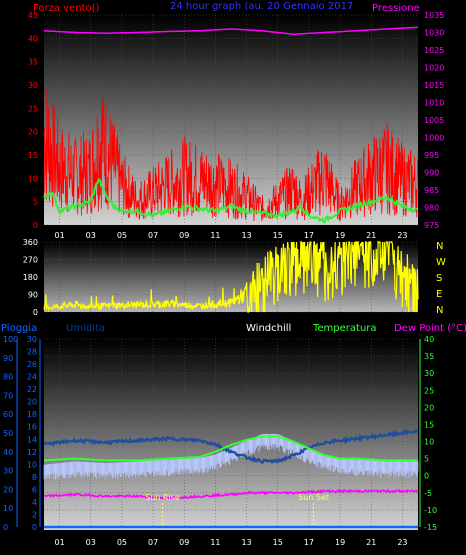 The width and height of the screenshot is (466, 555). I want to click on rain-tick-label: 16, so click(32, 427).